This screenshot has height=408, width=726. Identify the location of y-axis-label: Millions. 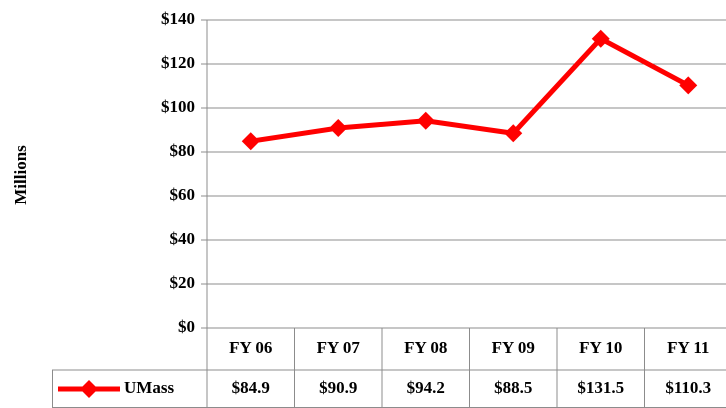
(20, 175).